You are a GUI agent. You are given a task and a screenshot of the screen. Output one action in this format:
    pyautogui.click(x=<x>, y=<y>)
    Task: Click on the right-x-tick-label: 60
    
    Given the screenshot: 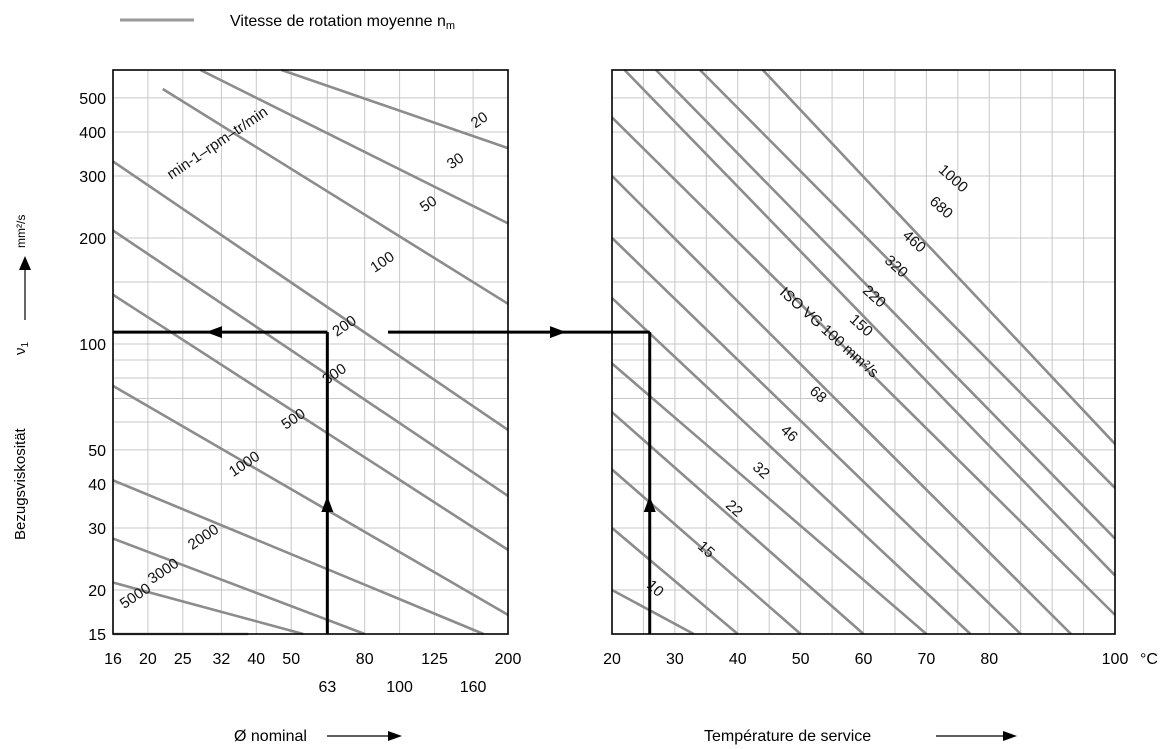 What is the action you would take?
    pyautogui.click(x=864, y=659)
    